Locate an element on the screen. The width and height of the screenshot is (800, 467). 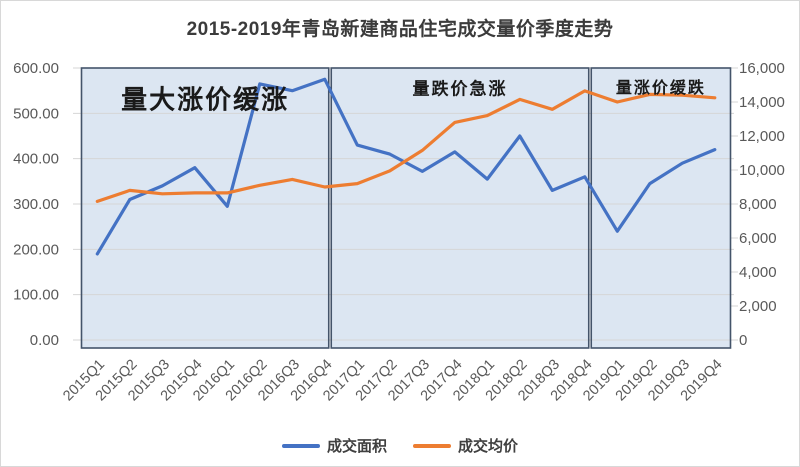
legend-label-price: 成交均价 is located at coordinates (488, 446).